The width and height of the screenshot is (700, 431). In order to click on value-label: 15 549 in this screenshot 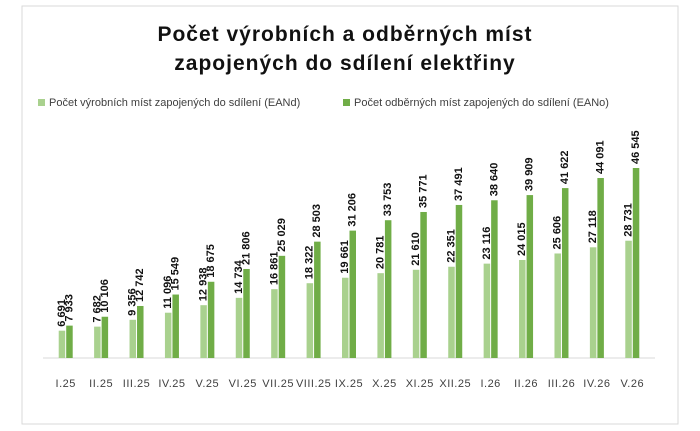, I will do `click(176, 274)`.